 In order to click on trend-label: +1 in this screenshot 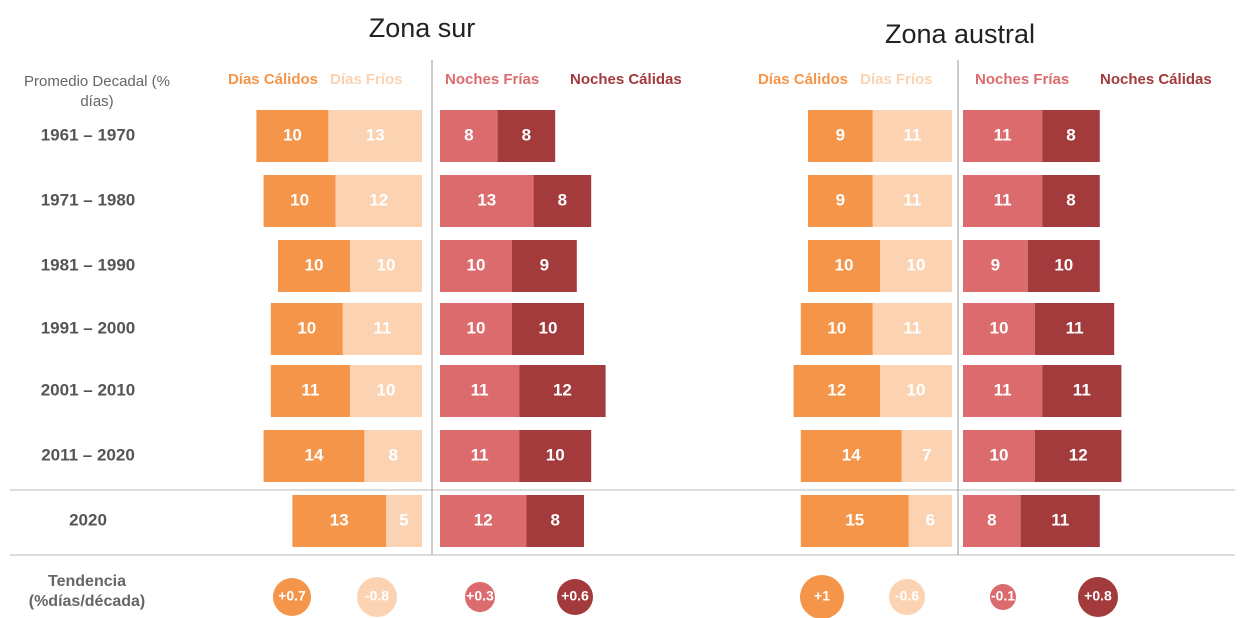, I will do `click(822, 596)`.